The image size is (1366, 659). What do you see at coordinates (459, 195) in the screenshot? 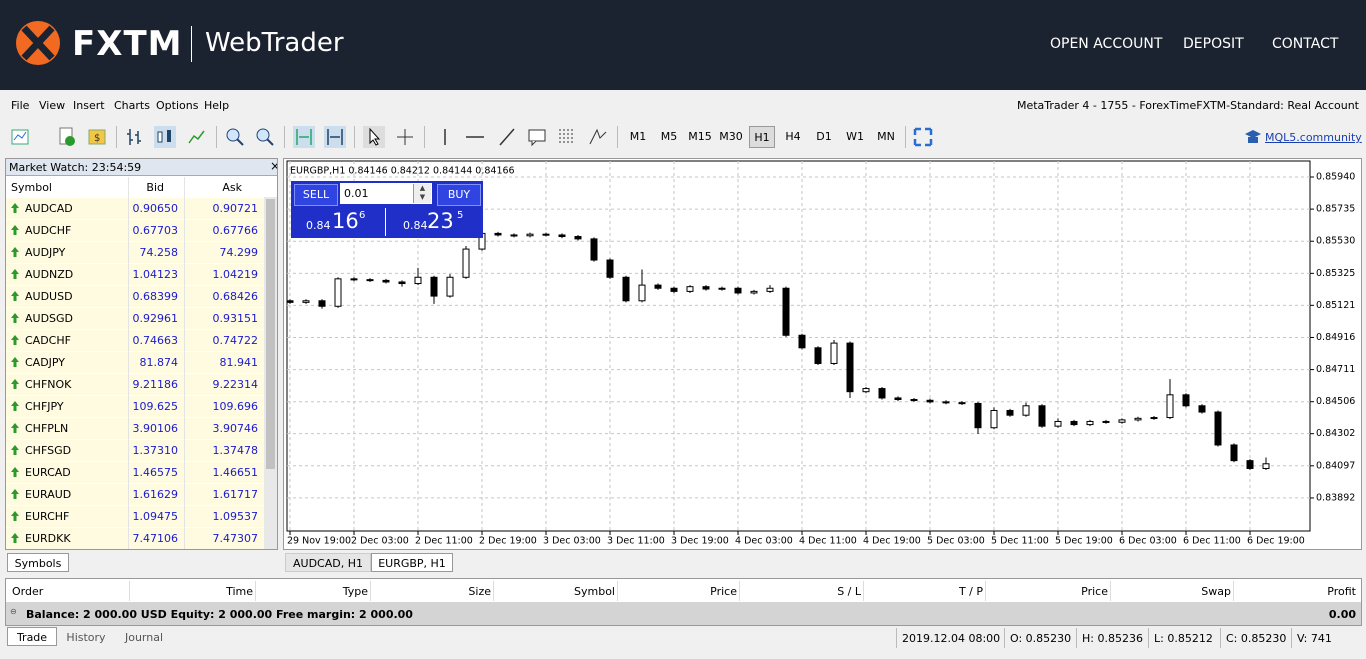
I see `buy-button: BUY` at bounding box center [459, 195].